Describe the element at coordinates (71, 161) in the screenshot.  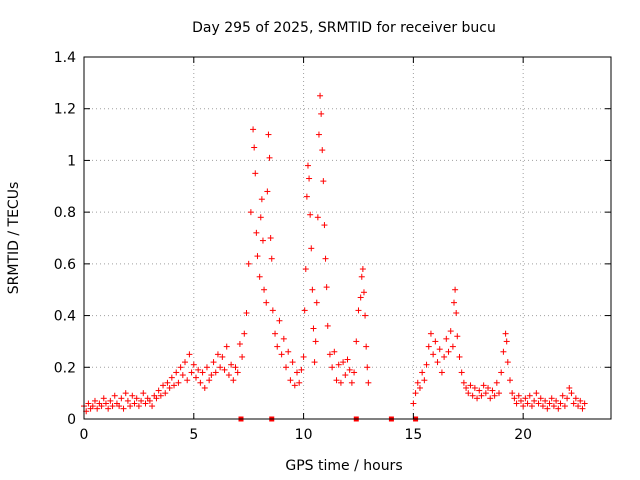
I see `y-tick-label: 1` at that location.